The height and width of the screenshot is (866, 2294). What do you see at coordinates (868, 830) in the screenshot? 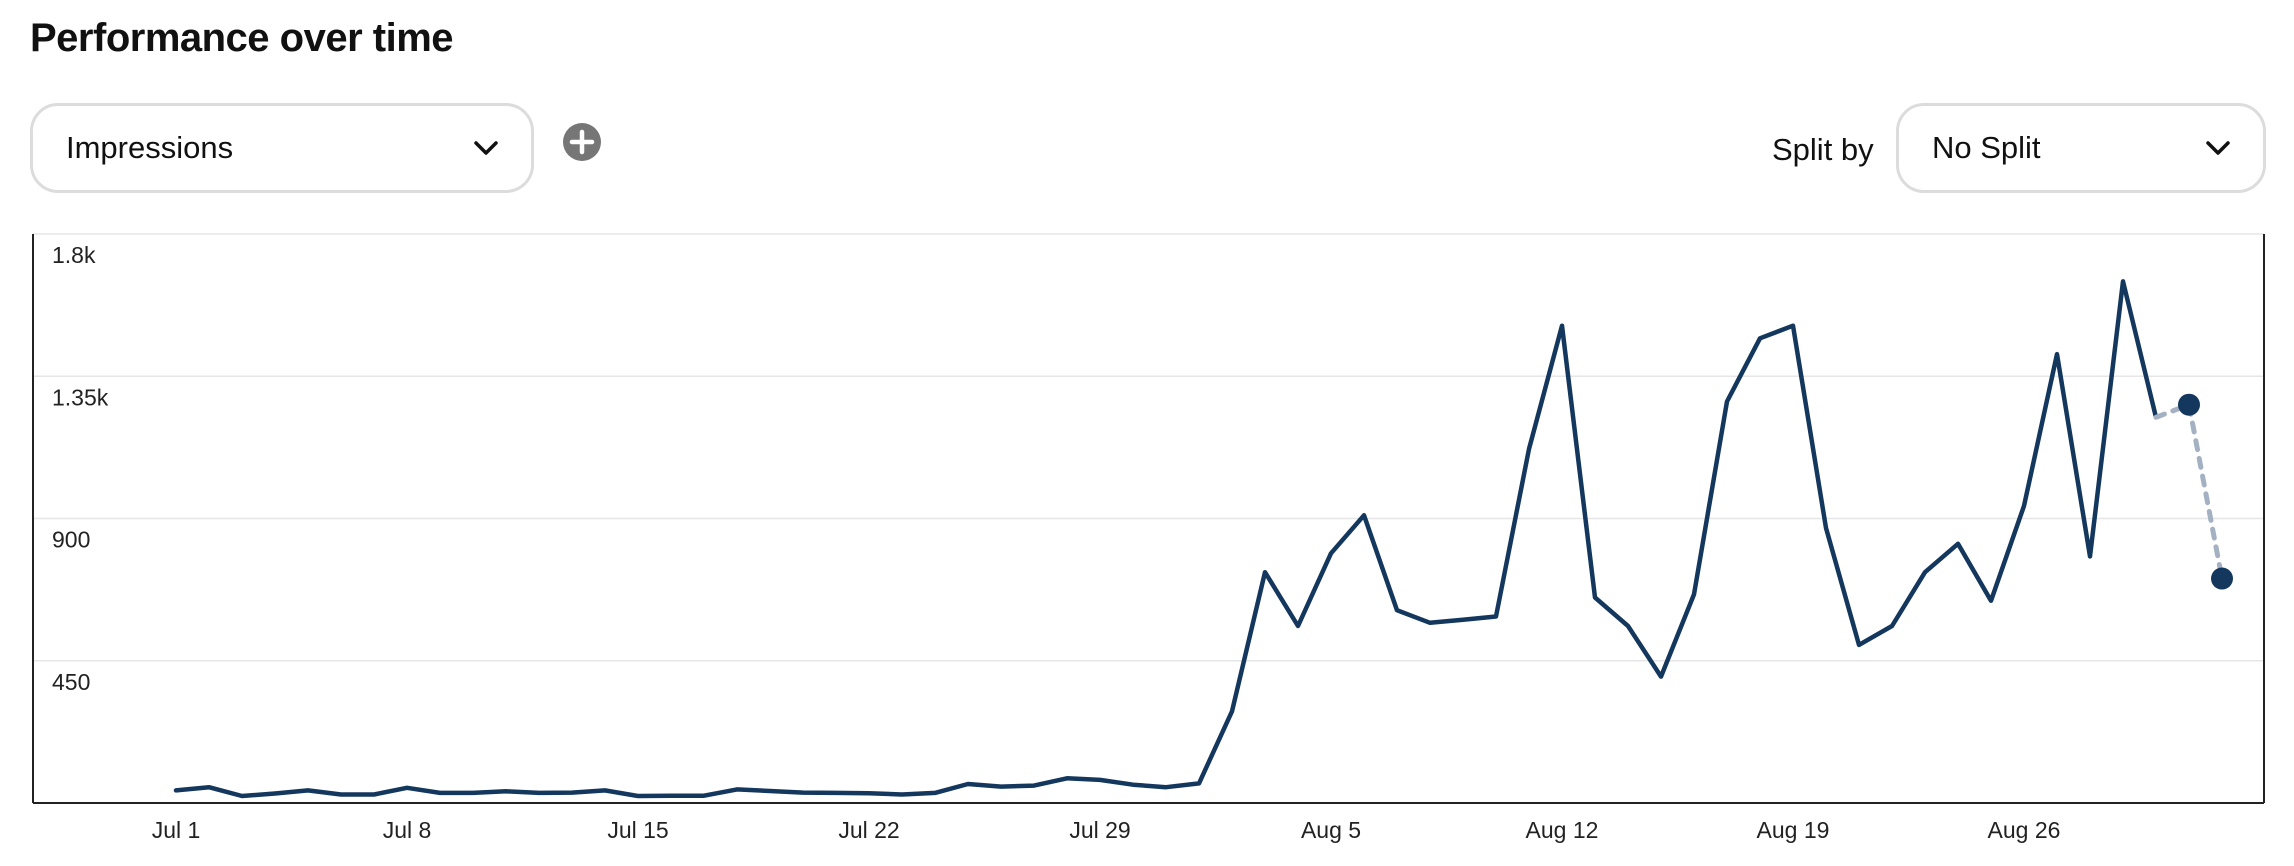
I see `x-tick-label: Jul 22` at bounding box center [868, 830].